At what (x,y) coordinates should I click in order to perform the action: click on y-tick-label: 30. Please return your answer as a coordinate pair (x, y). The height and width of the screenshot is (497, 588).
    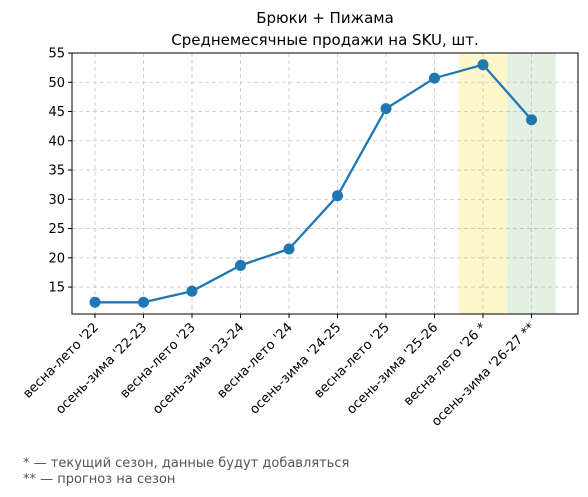
    Looking at the image, I should click on (56, 200).